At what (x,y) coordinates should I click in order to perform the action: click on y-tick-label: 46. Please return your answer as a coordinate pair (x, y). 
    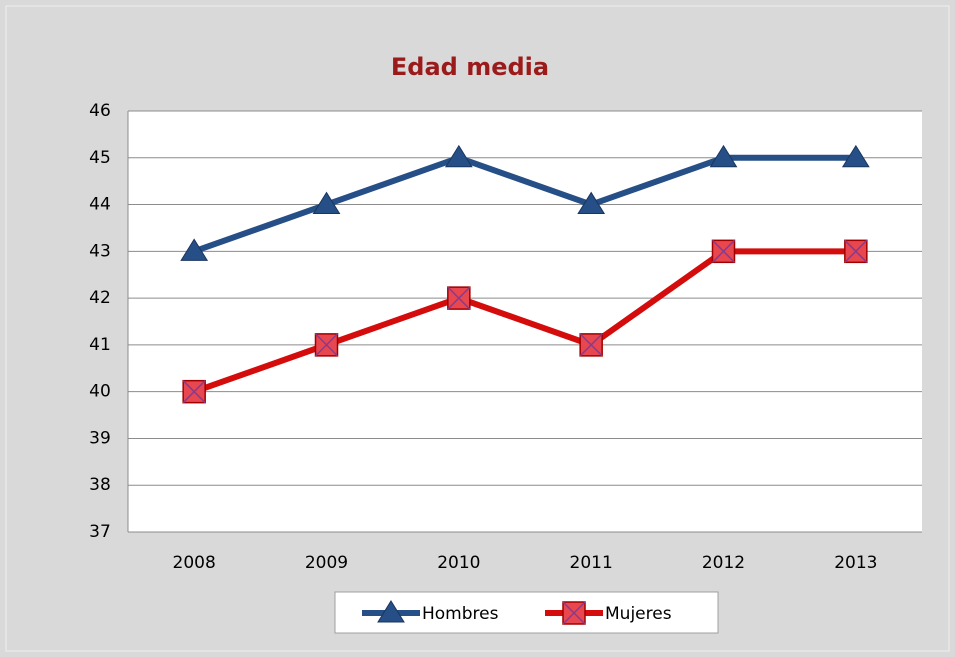
    Looking at the image, I should click on (100, 111).